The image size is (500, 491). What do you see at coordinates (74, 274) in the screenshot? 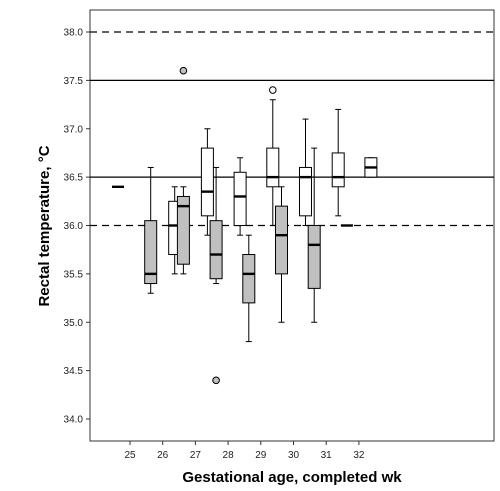
I see `y-tick-label: 35.5` at bounding box center [74, 274].